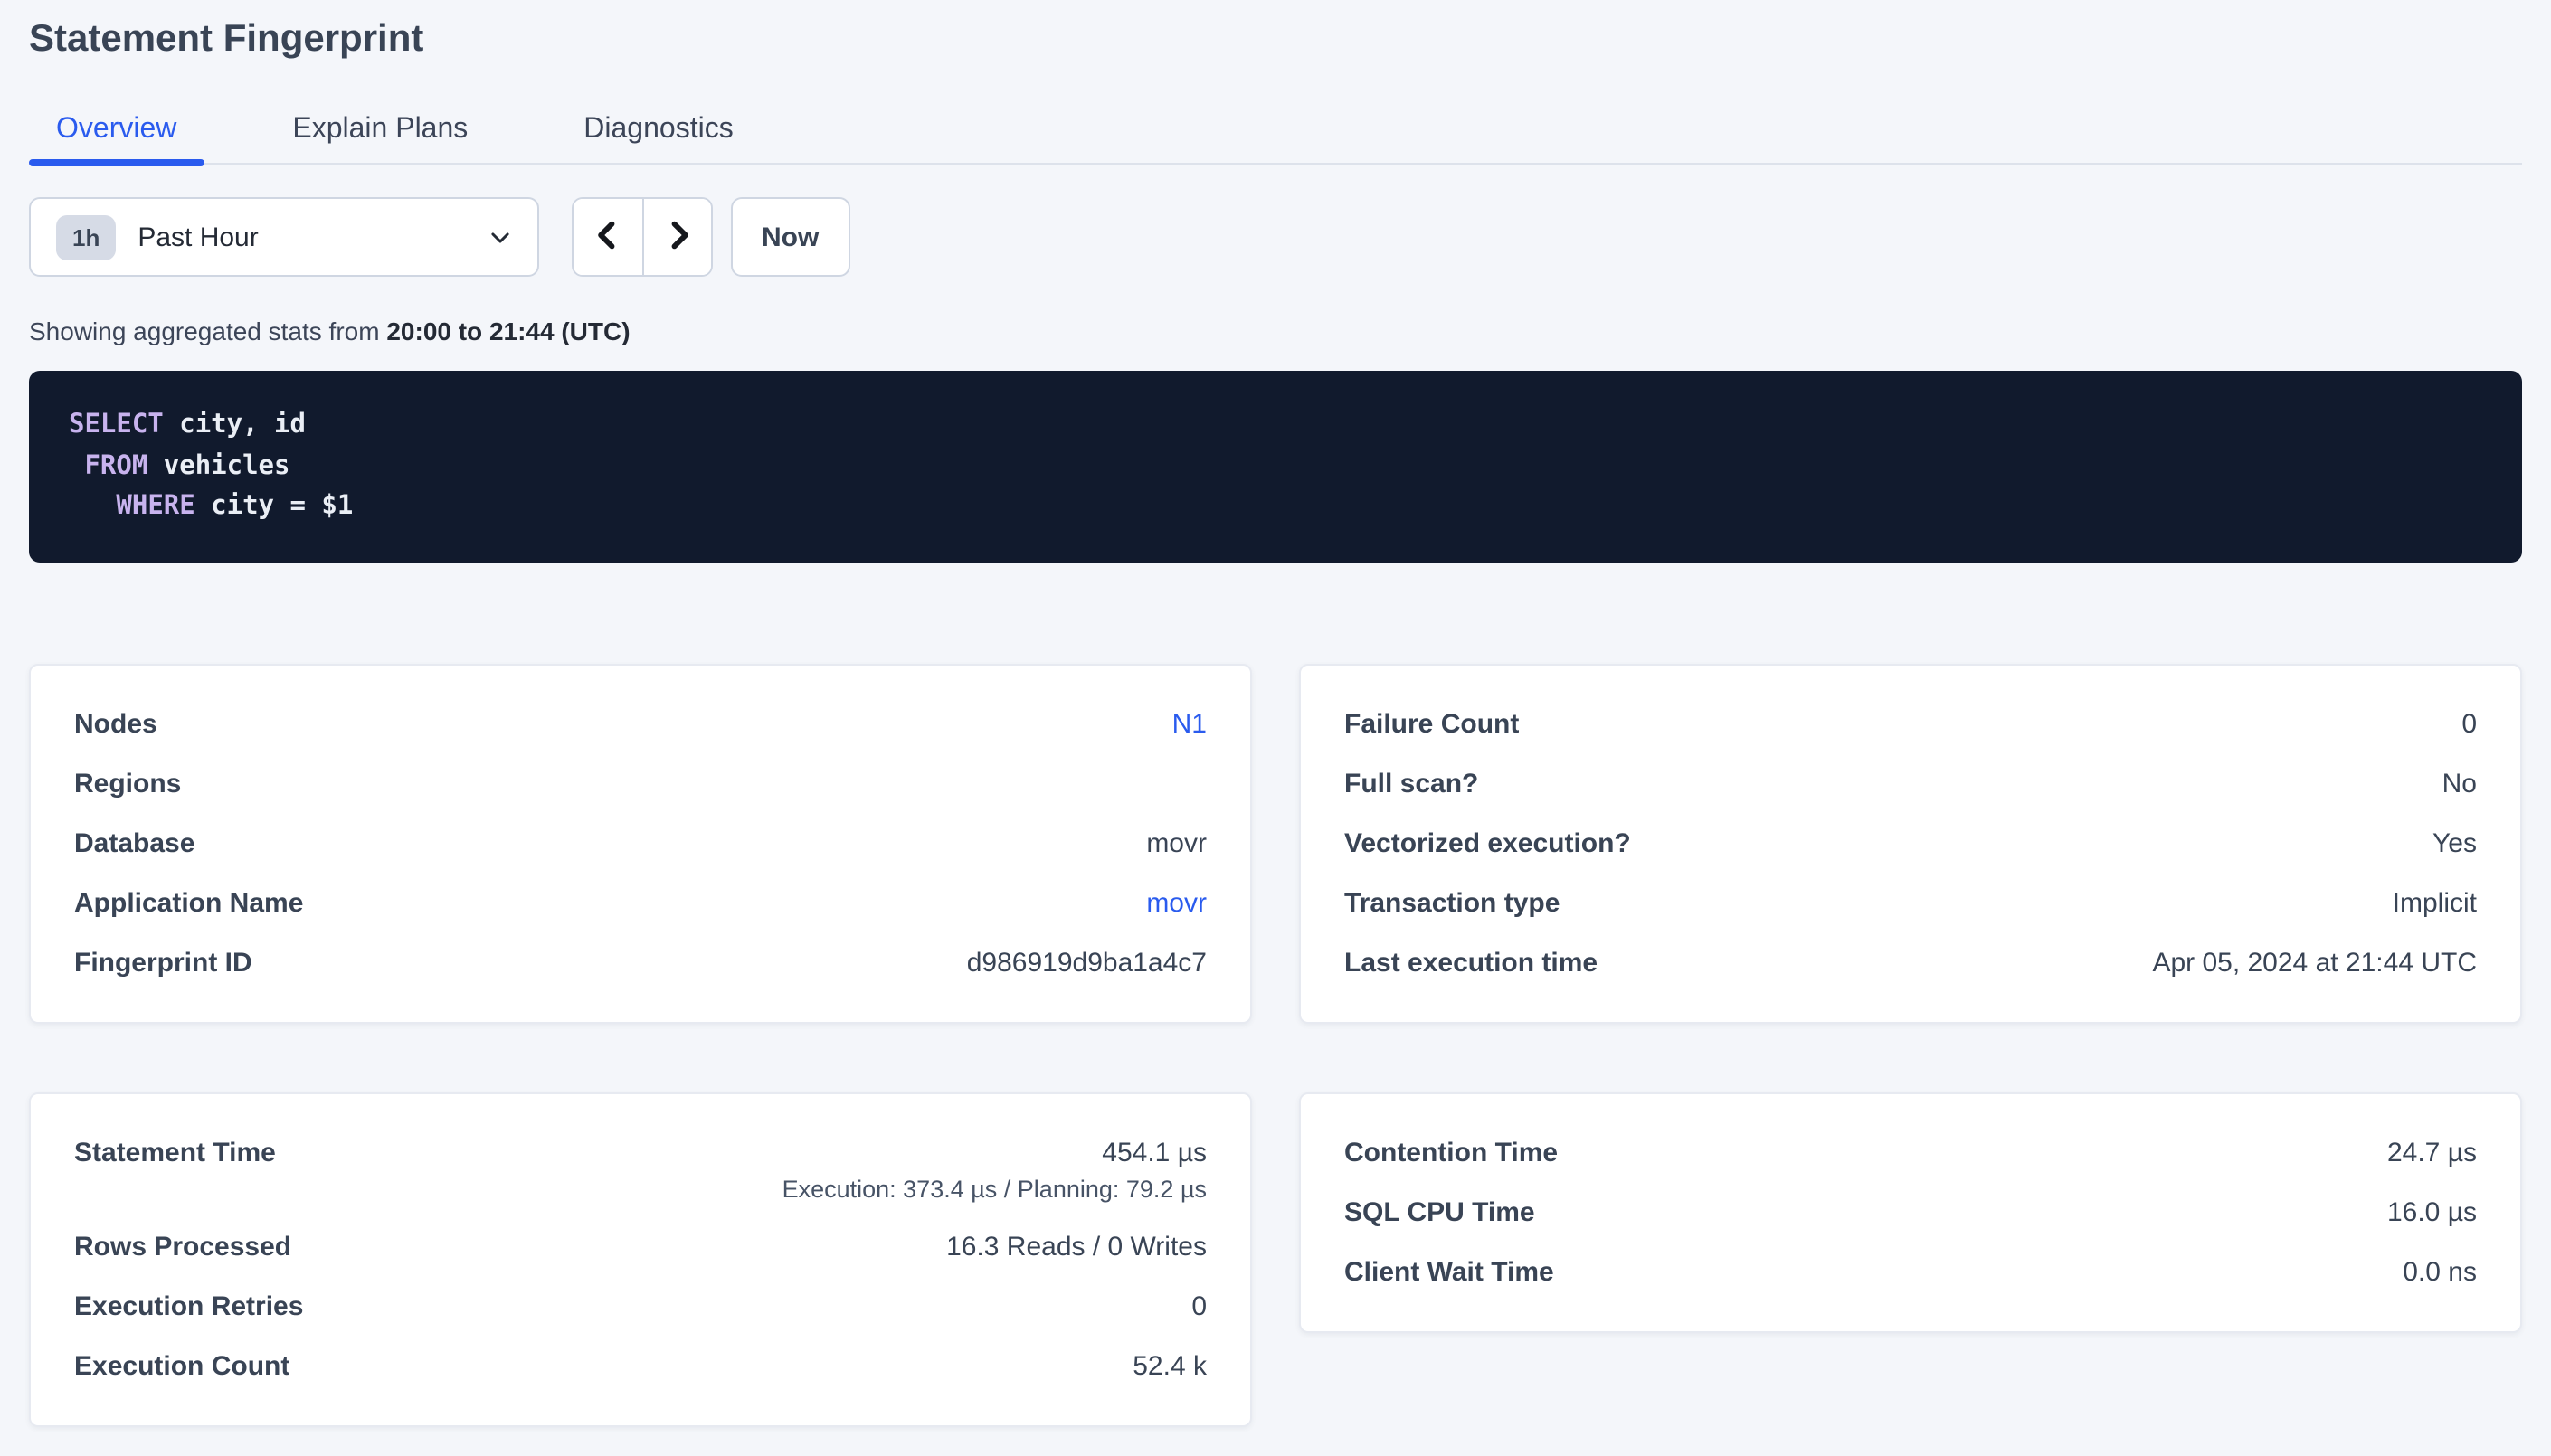  Describe the element at coordinates (115, 724) in the screenshot. I see `nodes-label: Nodes` at that location.